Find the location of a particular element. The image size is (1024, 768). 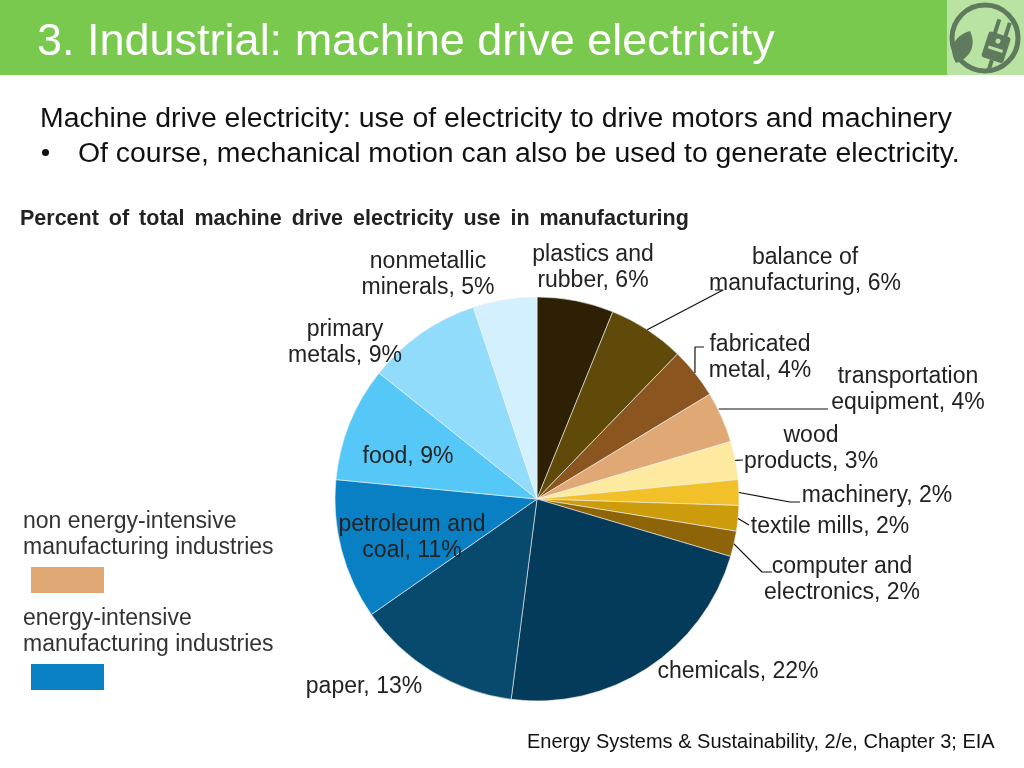

slice-label: transportation equipment, 4% is located at coordinates (908, 388).